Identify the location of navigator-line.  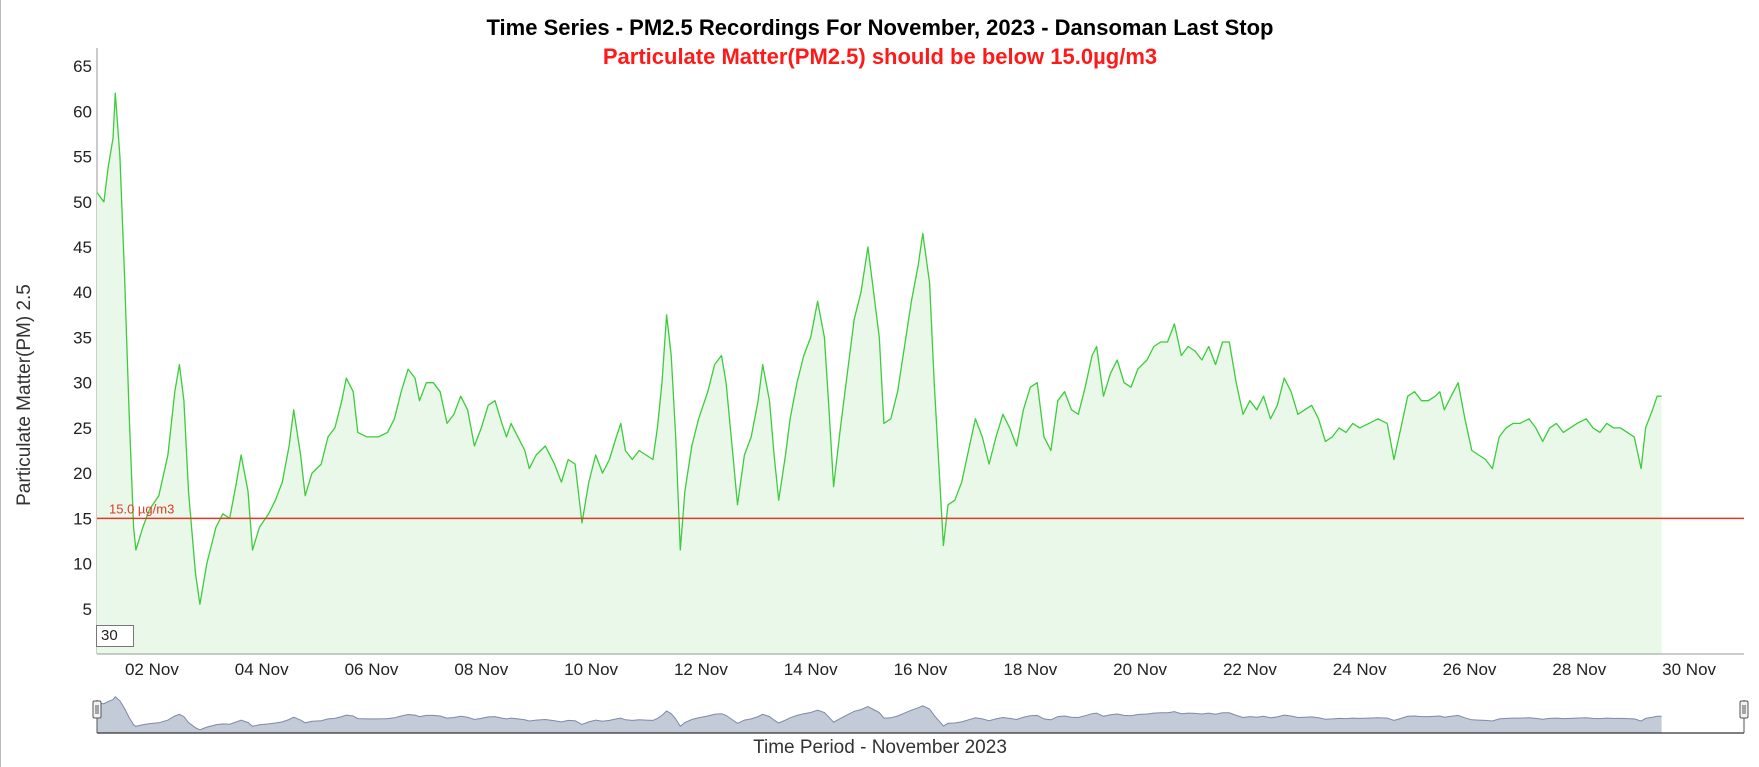
(879, 713).